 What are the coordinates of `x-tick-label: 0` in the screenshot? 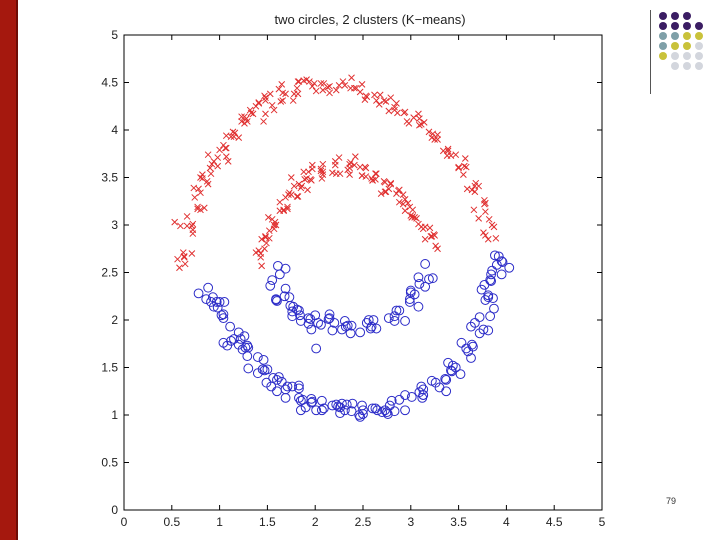 It's located at (124, 522).